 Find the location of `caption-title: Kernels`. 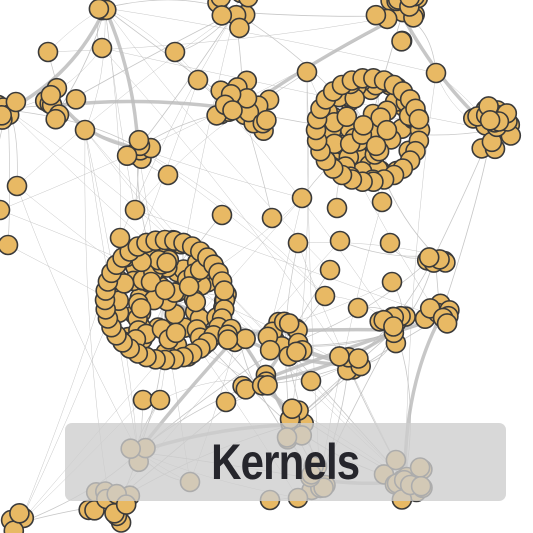

caption-title: Kernels is located at coordinates (285, 462).